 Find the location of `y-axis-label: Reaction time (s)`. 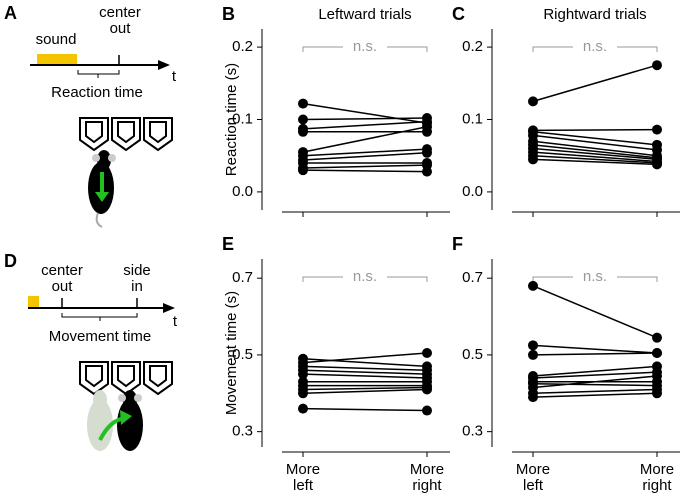

y-axis-label: Reaction time (s) is located at coordinates (231, 119).